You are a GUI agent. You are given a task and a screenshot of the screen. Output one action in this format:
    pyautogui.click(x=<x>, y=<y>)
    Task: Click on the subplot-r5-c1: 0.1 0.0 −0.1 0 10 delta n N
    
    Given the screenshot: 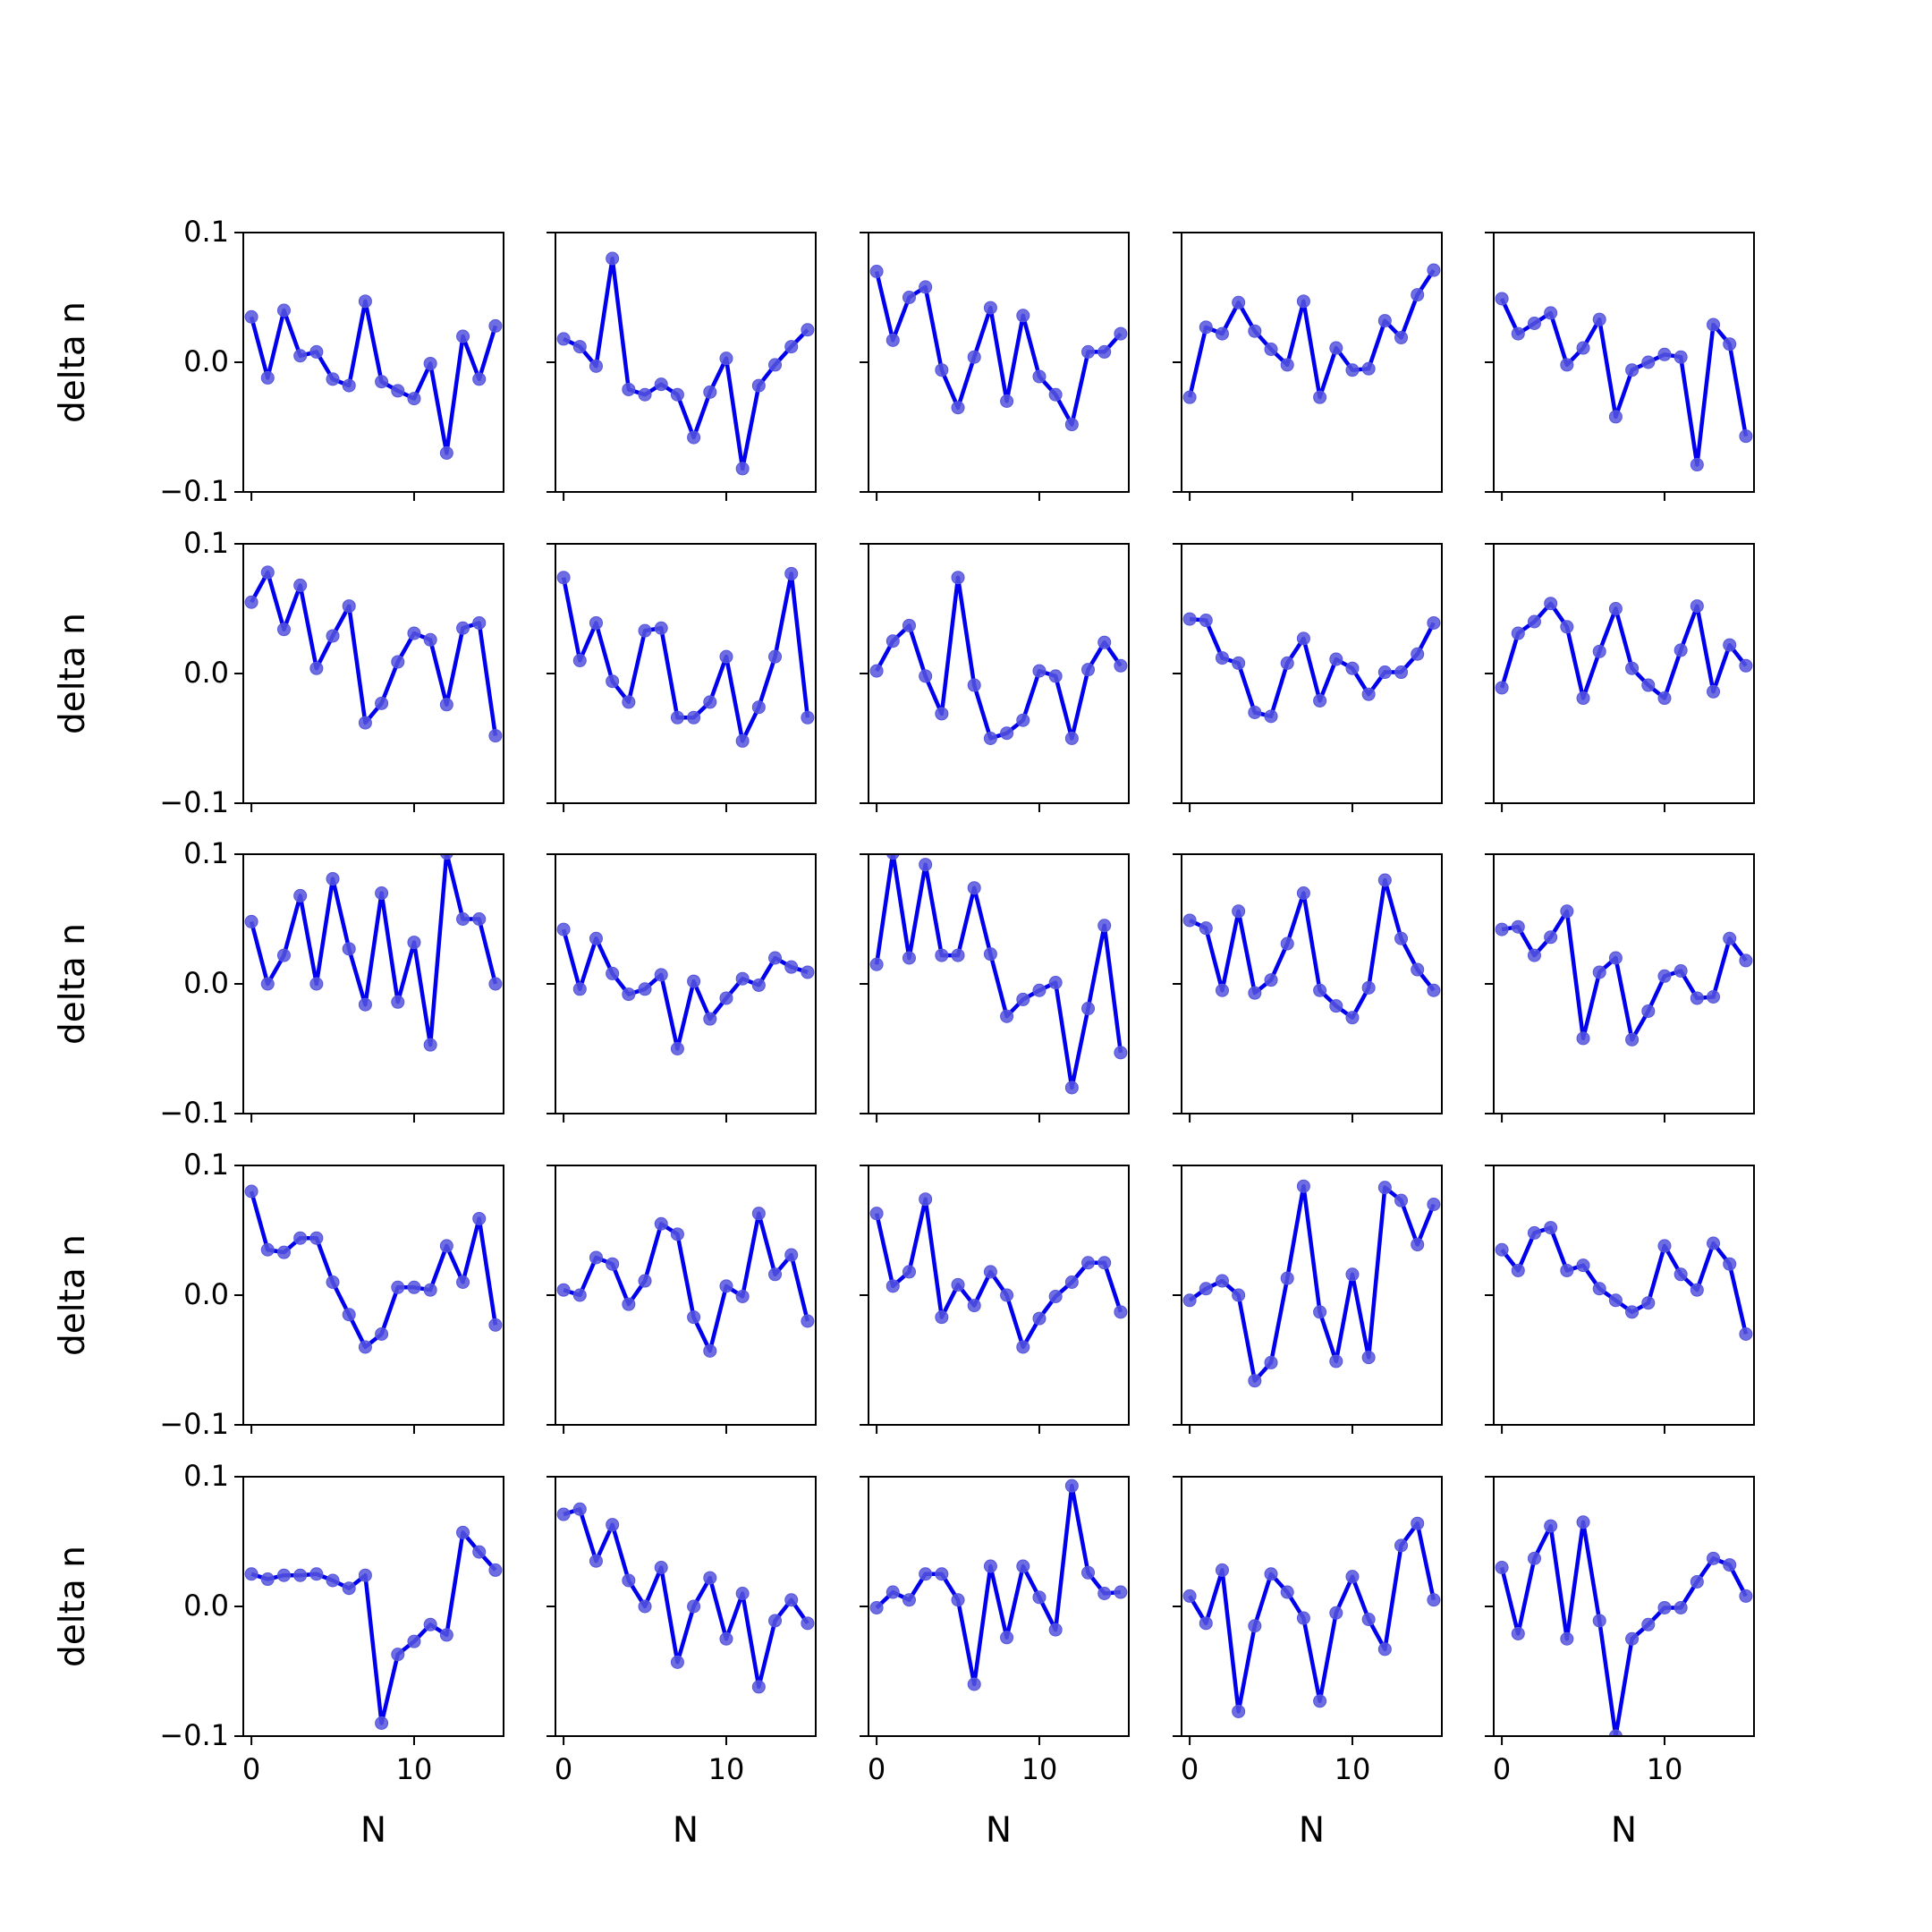 What is the action you would take?
    pyautogui.click(x=278, y=1655)
    